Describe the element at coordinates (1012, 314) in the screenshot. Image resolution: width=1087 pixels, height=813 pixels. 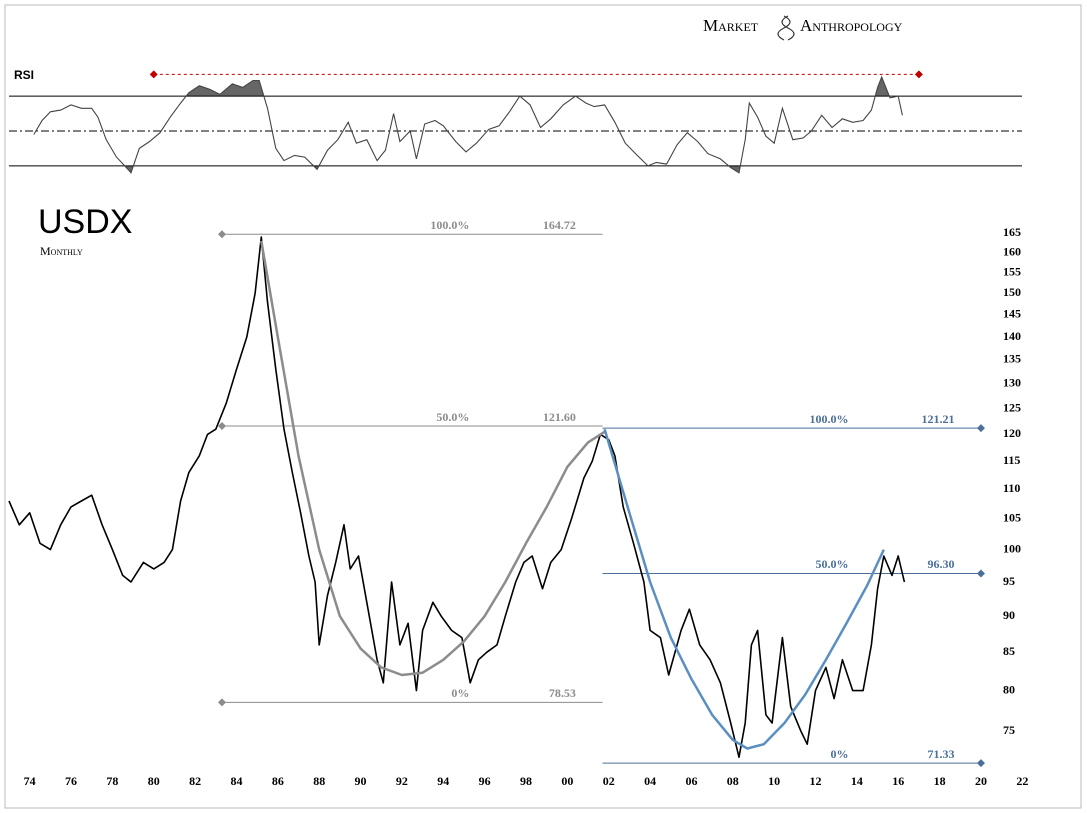
I see `y-tick-label: 145` at that location.